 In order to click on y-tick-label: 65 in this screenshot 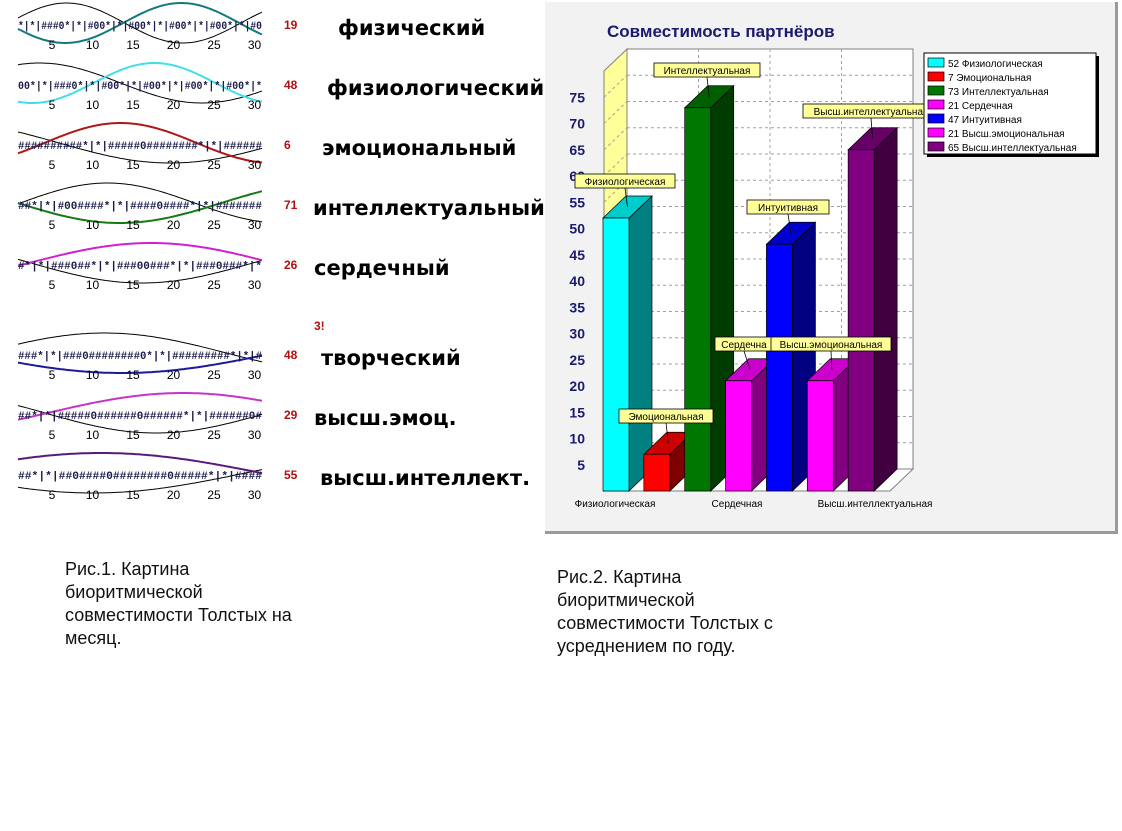, I will do `click(577, 150)`.